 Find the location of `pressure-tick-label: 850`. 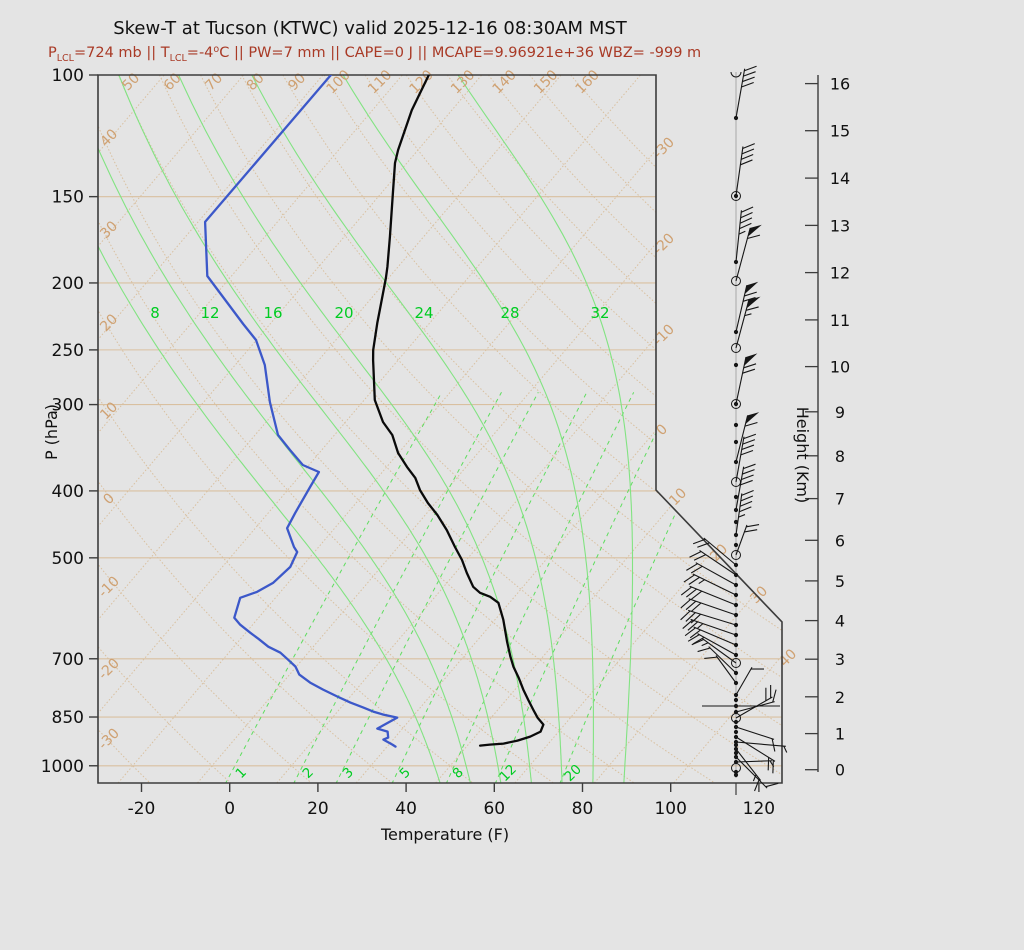

pressure-tick-label: 850 is located at coordinates (68, 718).